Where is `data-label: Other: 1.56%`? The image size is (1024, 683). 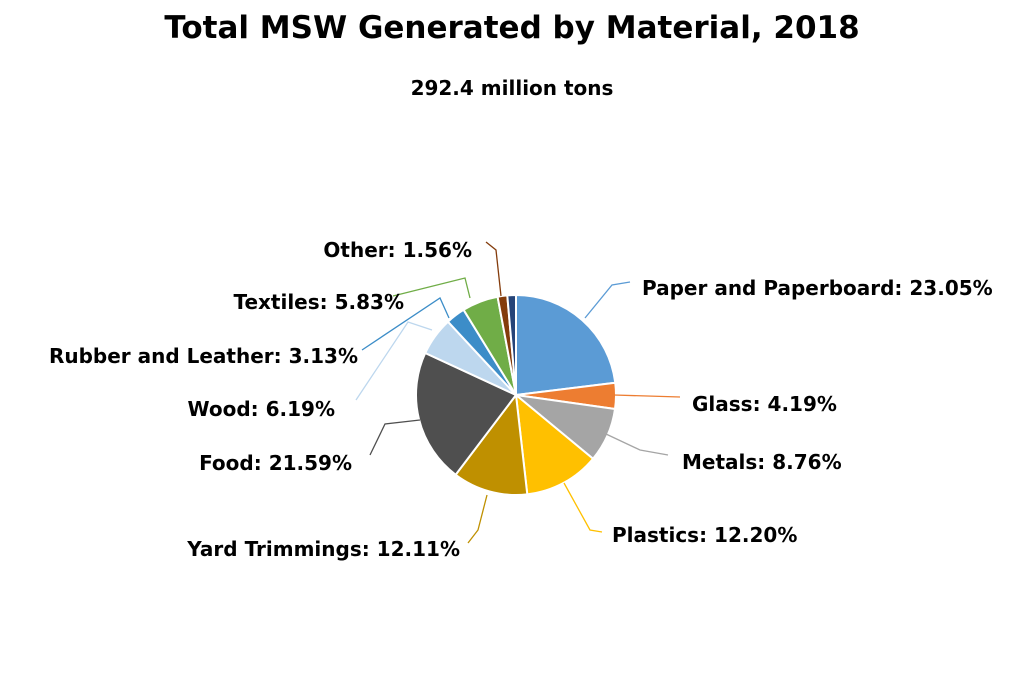
data-label: Other: 1.56% is located at coordinates (397, 250).